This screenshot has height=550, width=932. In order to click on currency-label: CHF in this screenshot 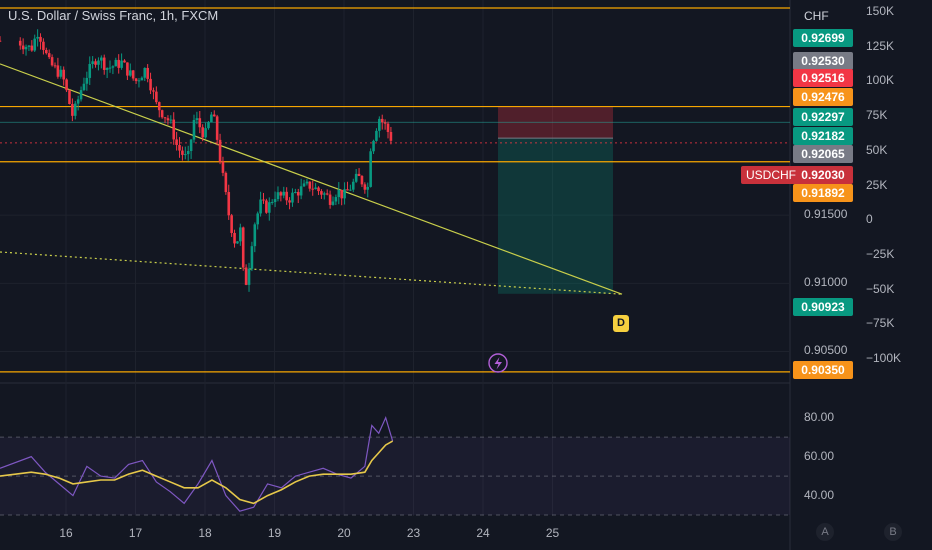, I will do `click(816, 16)`.